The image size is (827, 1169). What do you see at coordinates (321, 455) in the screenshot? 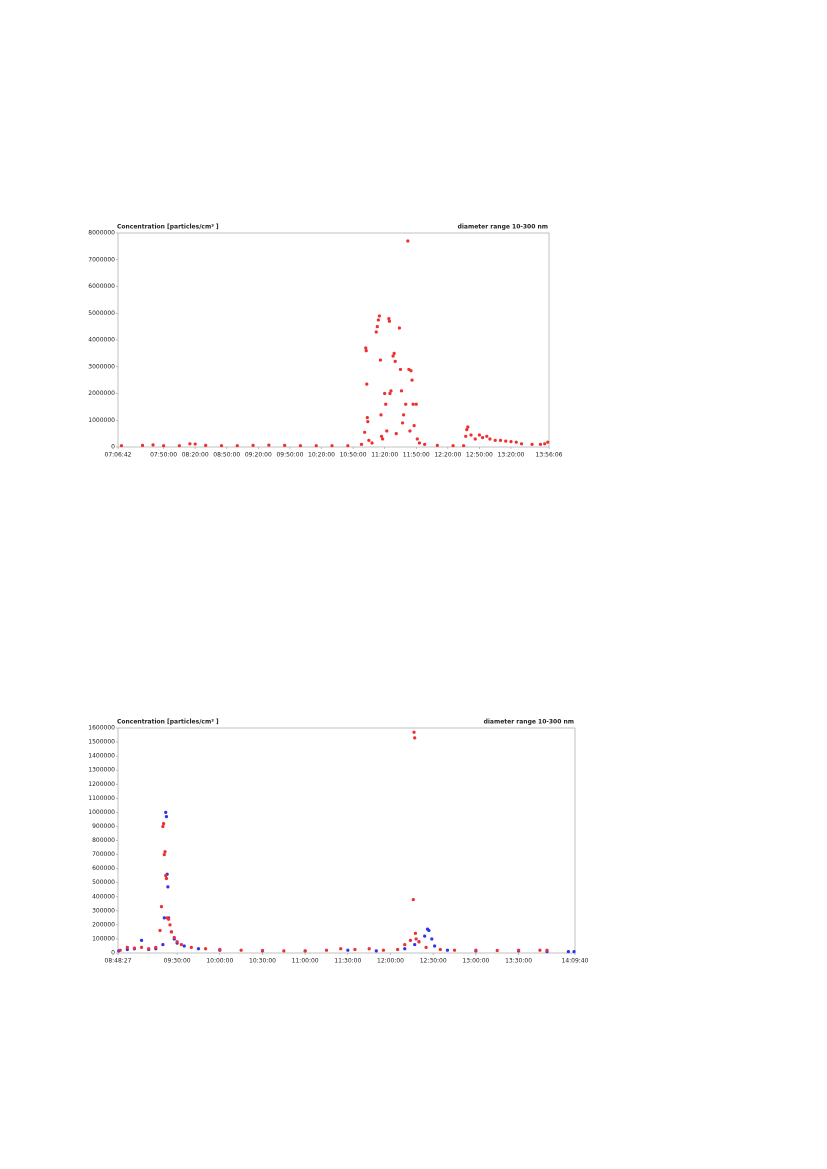
I see `x-tick-label: 10:20:00` at bounding box center [321, 455].